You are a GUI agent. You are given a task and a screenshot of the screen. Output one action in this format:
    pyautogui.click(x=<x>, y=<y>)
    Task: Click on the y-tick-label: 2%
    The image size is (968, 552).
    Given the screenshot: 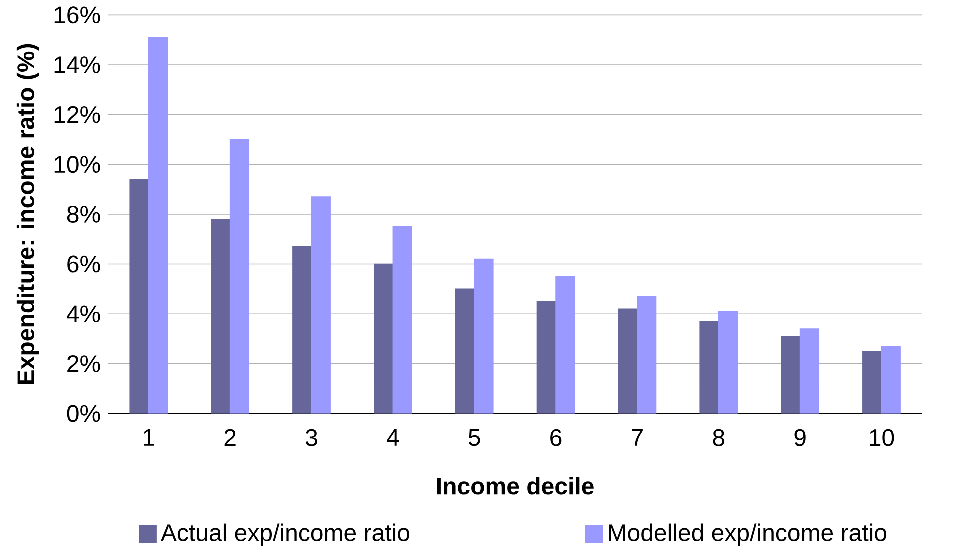 What is the action you would take?
    pyautogui.click(x=84, y=363)
    